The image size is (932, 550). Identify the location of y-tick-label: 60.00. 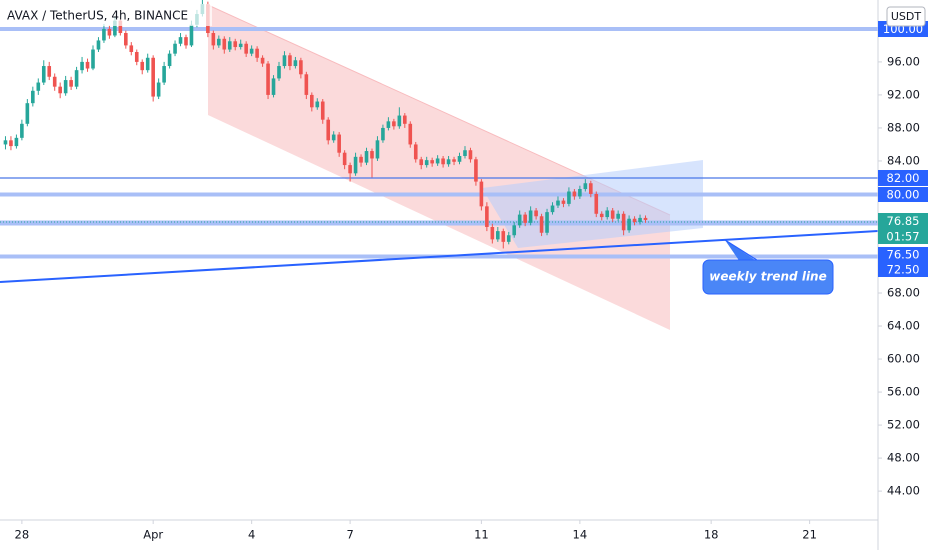
(903, 359).